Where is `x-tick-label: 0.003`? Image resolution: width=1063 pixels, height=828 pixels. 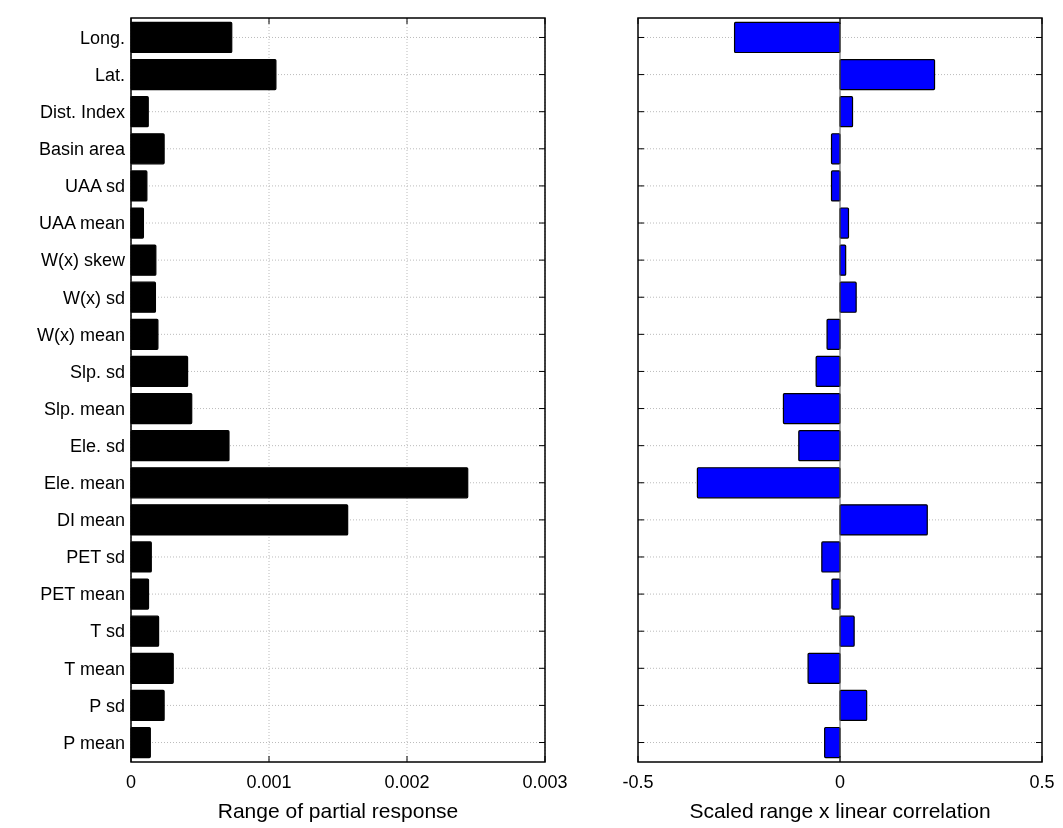
x-tick-label: 0.003 is located at coordinates (545, 782).